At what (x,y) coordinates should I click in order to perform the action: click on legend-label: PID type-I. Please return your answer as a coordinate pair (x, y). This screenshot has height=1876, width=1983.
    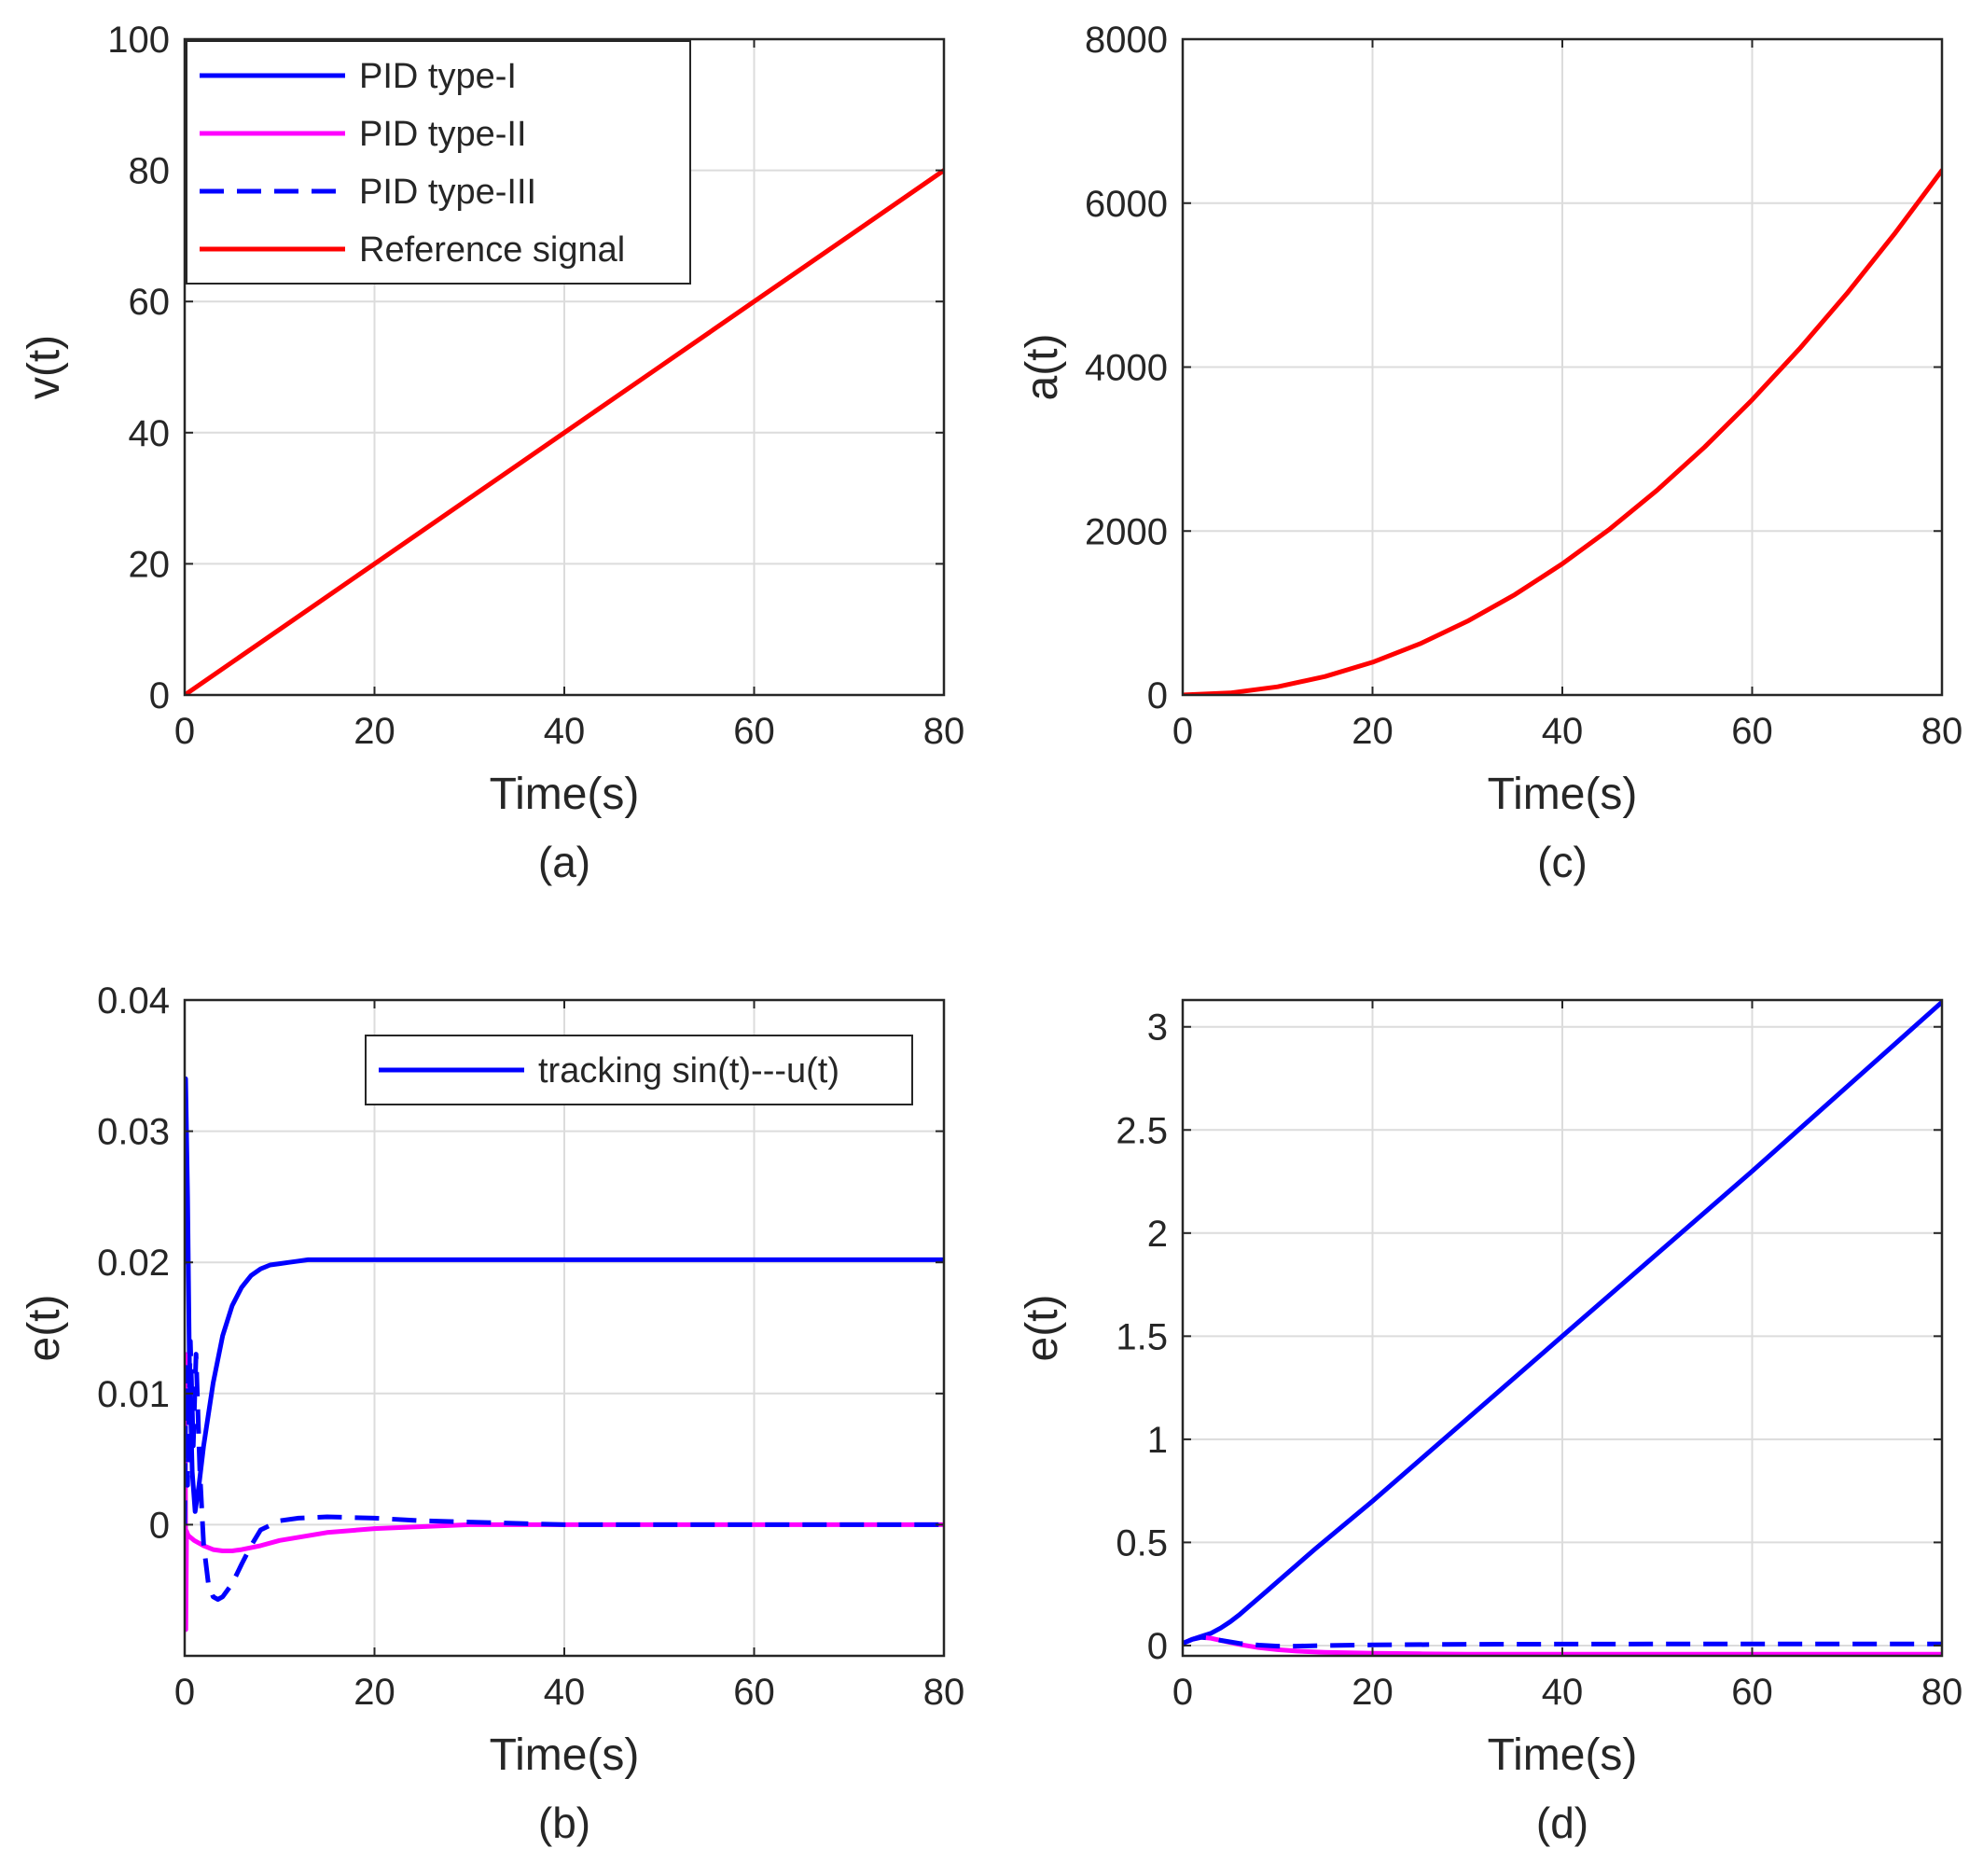
    Looking at the image, I should click on (438, 76).